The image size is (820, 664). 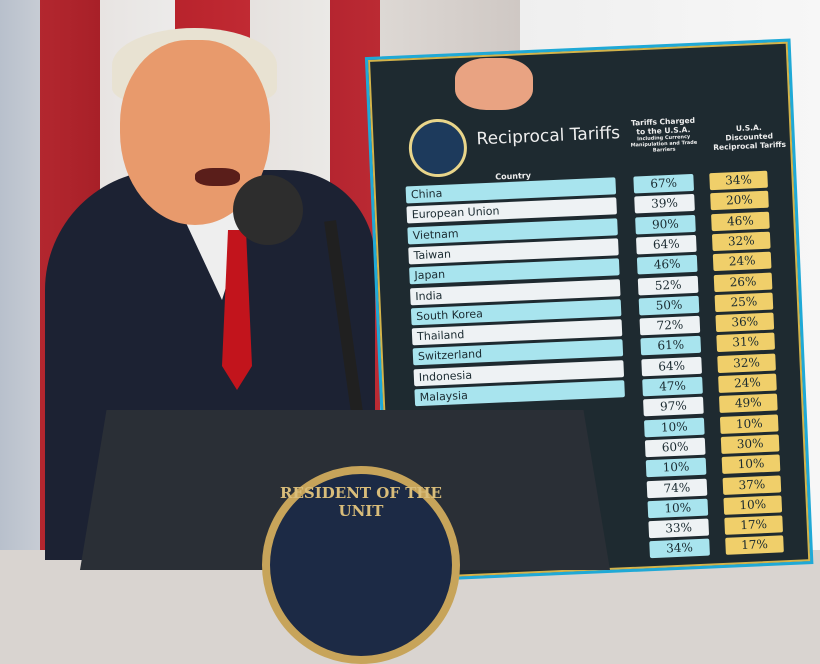 What do you see at coordinates (744, 302) in the screenshot?
I see `discounted-cell: 25%` at bounding box center [744, 302].